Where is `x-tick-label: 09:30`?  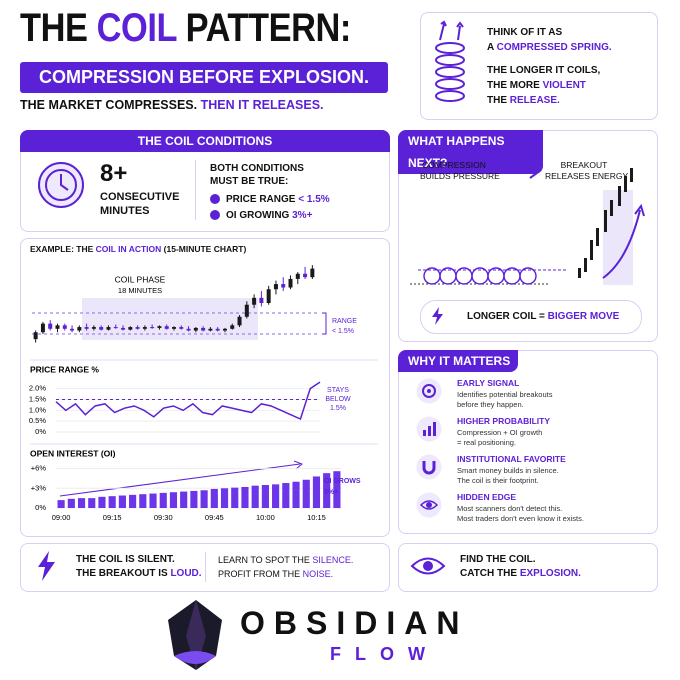
x-tick-label: 09:30 is located at coordinates (163, 517).